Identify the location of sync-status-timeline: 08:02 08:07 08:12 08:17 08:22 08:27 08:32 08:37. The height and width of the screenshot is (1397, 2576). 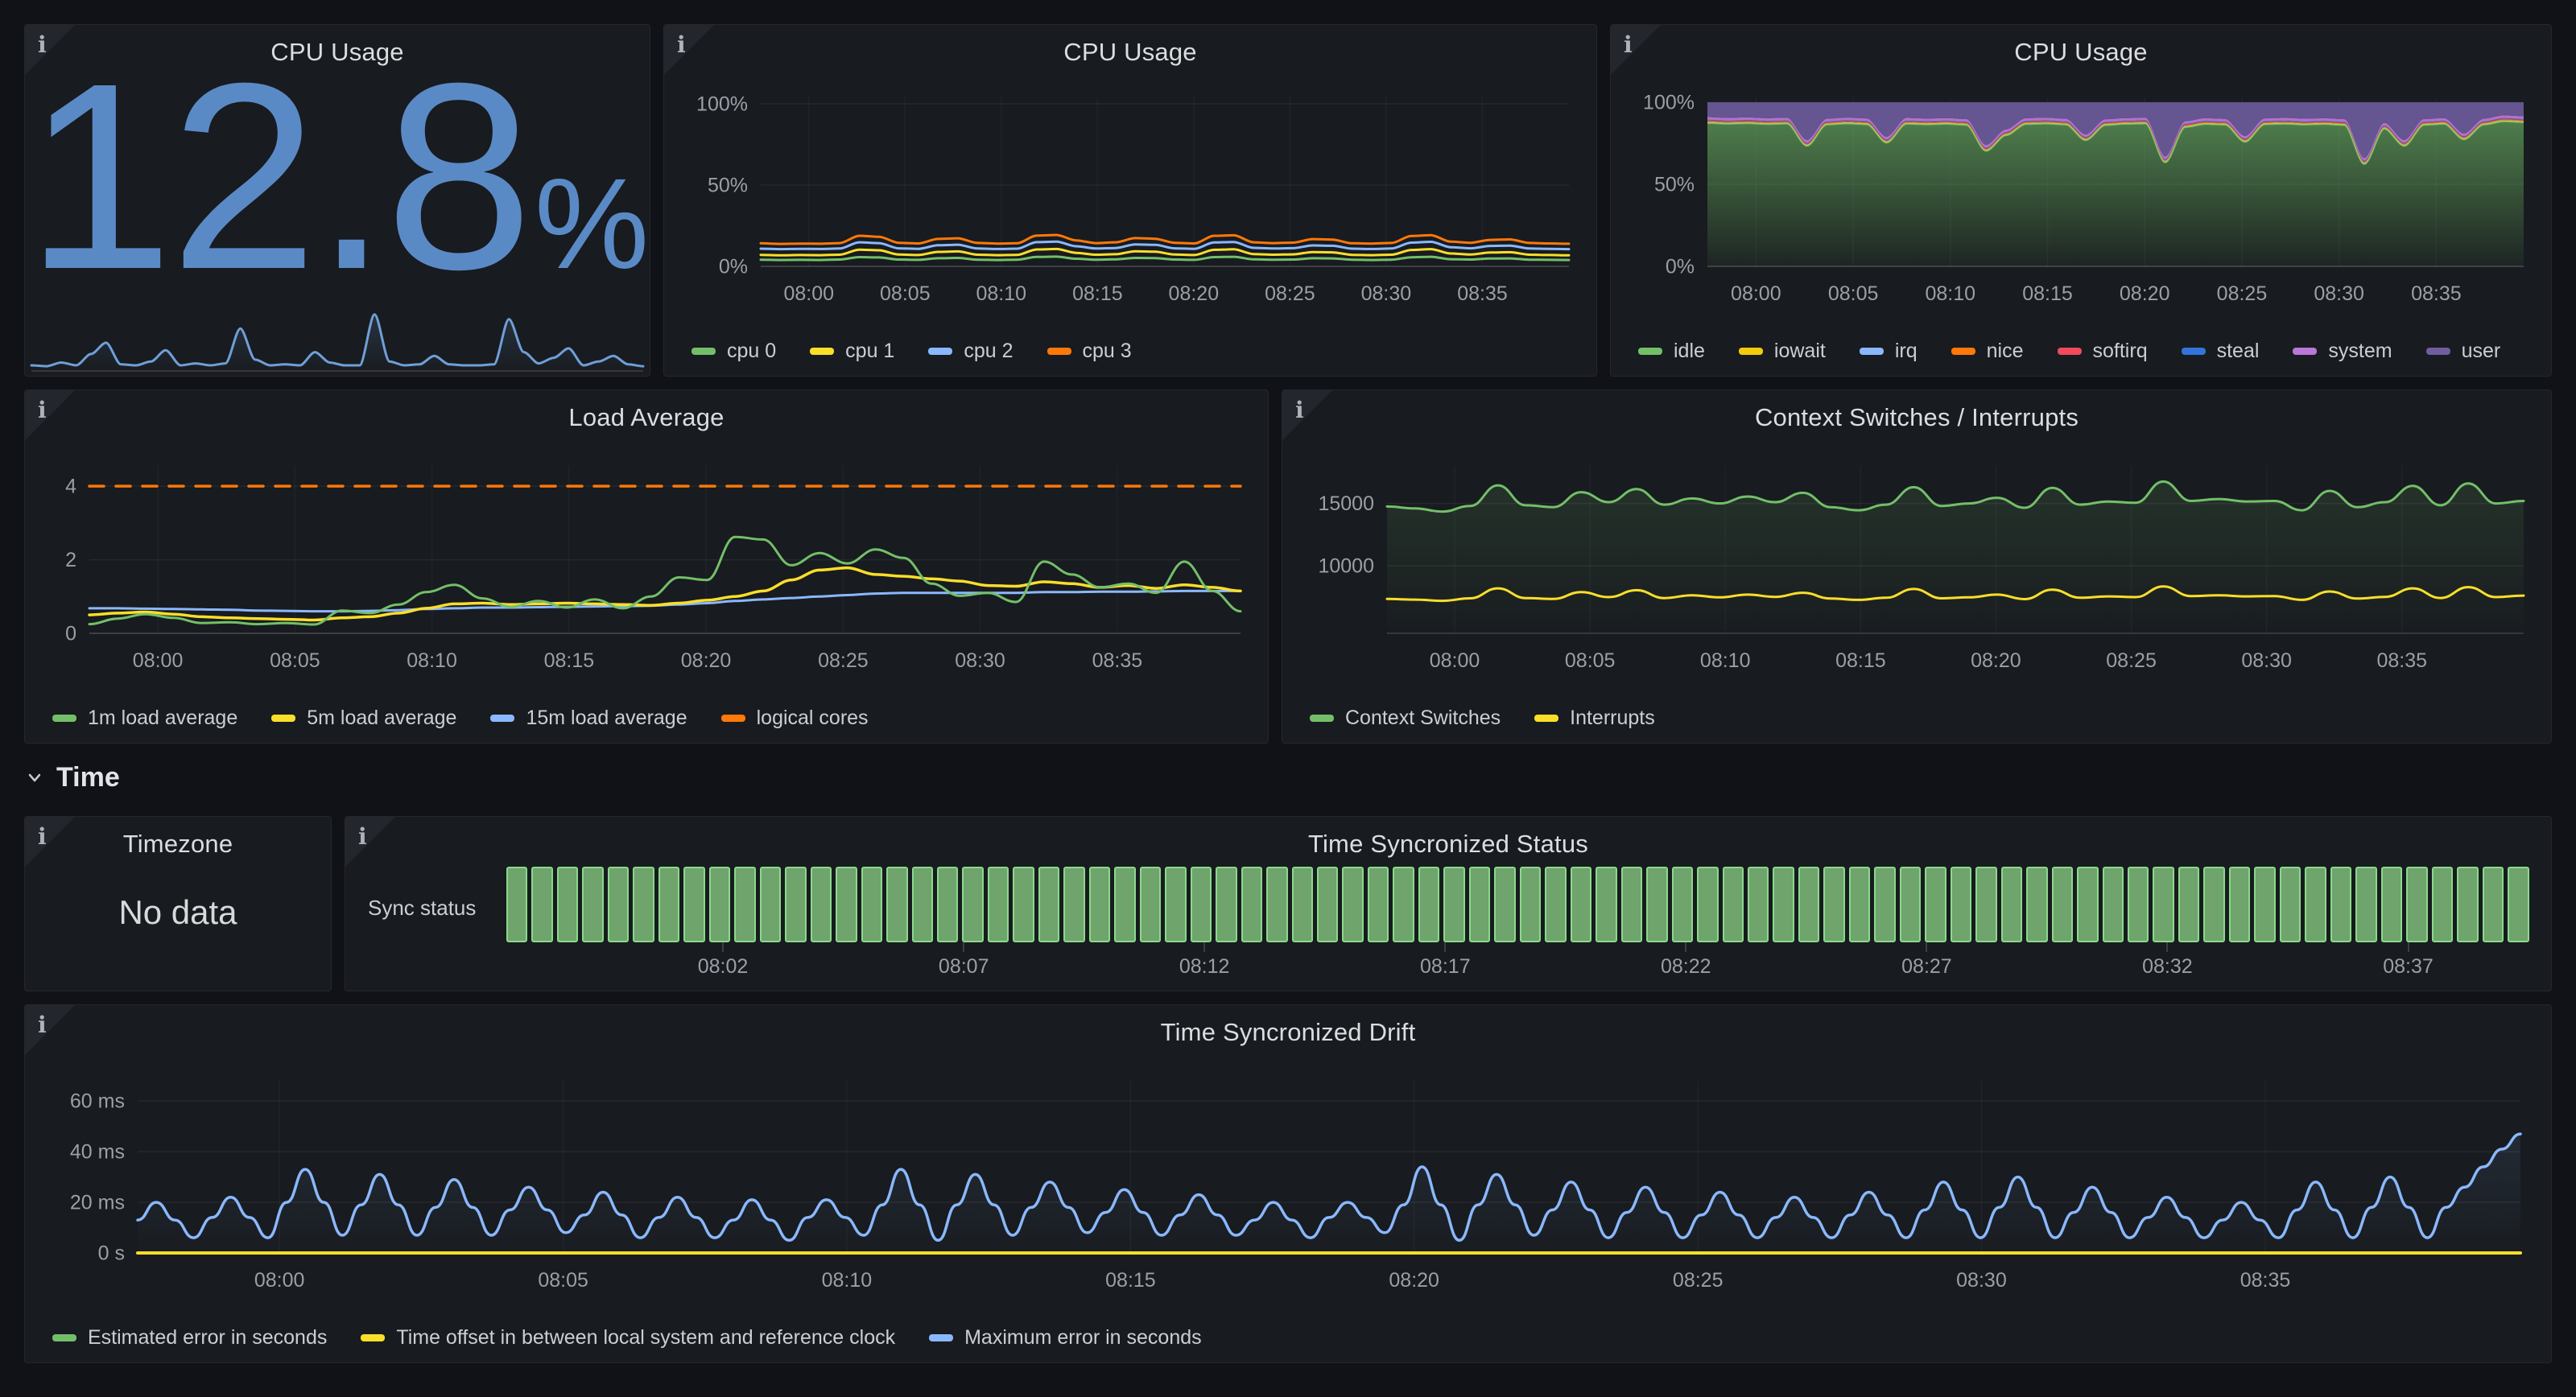
(1517, 925).